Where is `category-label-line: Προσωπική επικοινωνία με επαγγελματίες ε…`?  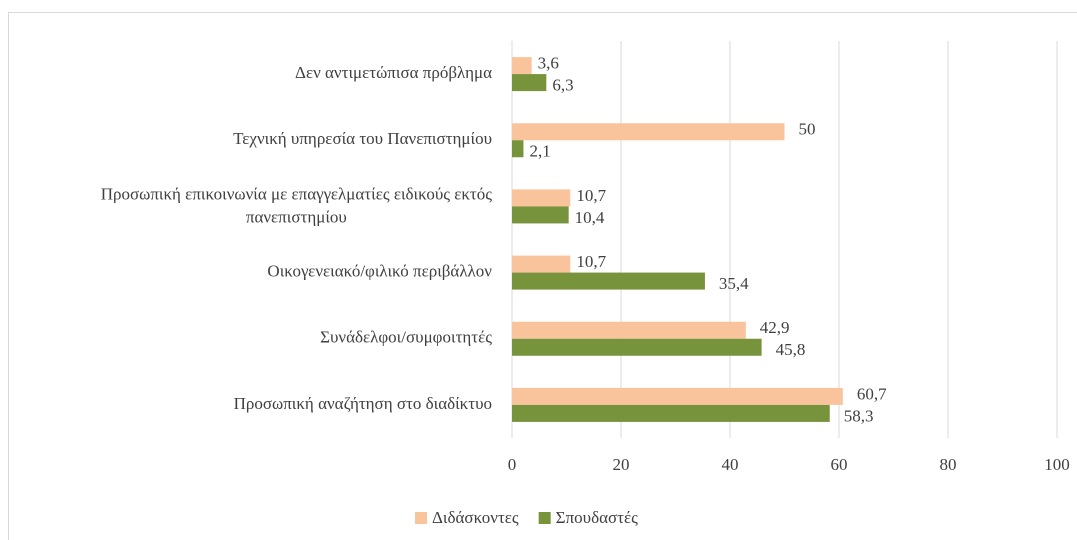 category-label-line: Προσωπική επικοινωνία με επαγγελματίες ε… is located at coordinates (297, 193).